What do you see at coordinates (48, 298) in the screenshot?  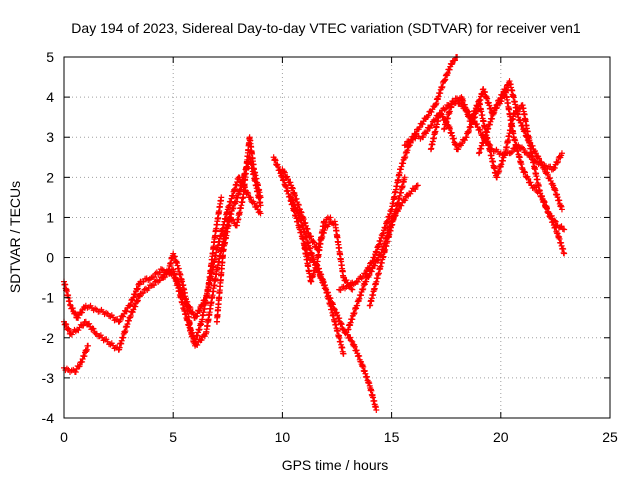 I see `y-tick-label: -1` at bounding box center [48, 298].